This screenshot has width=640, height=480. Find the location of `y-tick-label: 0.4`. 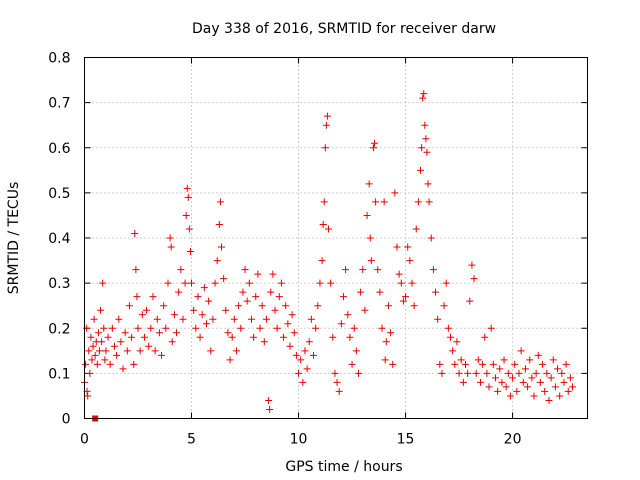

y-tick-label: 0.4 is located at coordinates (59, 239).